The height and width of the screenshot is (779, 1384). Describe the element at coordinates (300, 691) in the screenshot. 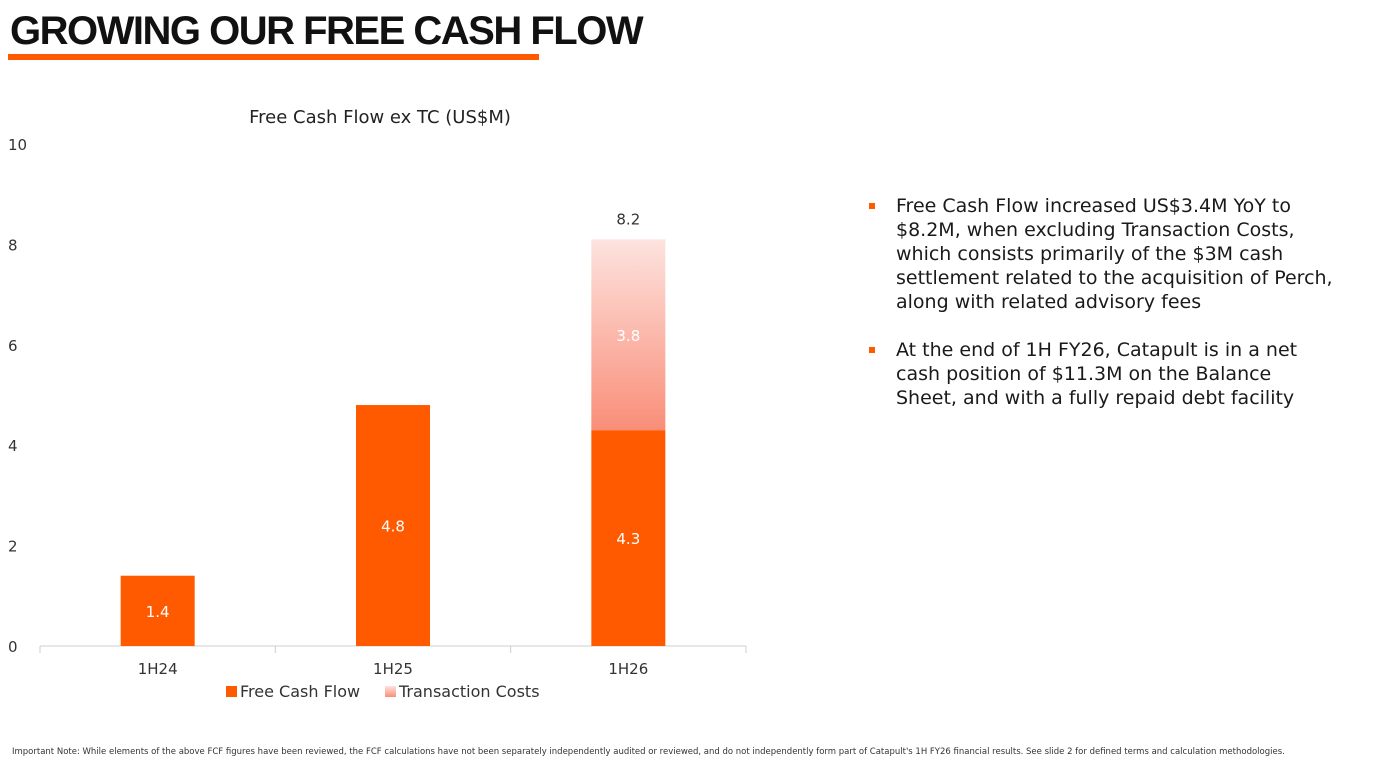

I see `legend-label-free-cash-flow: Free Cash Flow` at that location.